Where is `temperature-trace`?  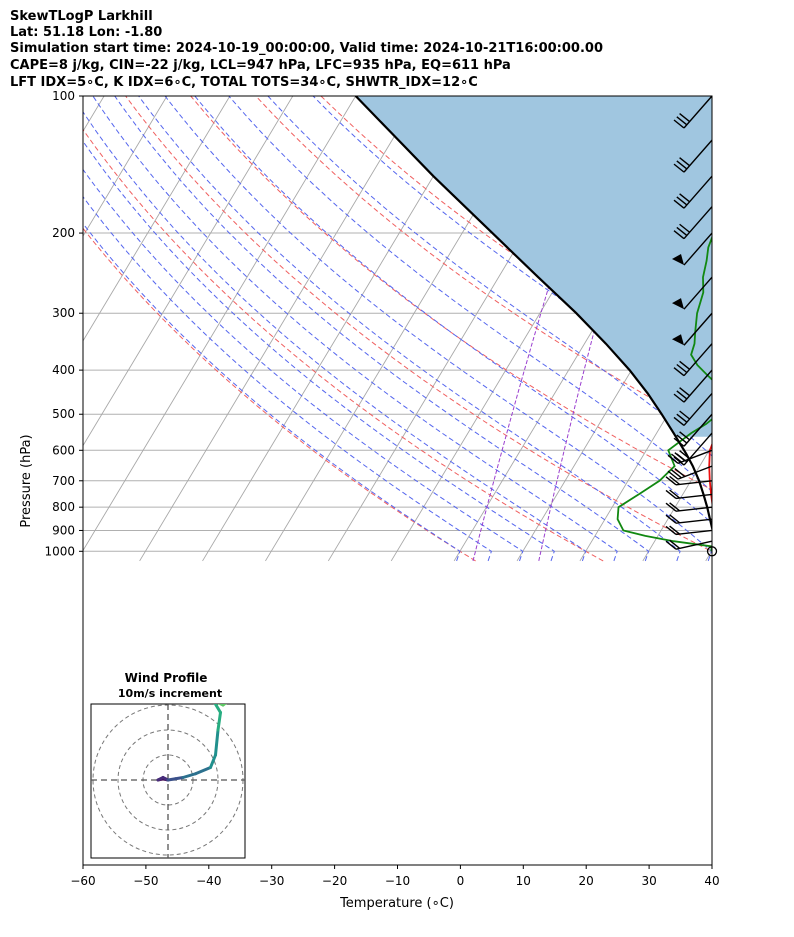 temperature-trace is located at coordinates (710, 475).